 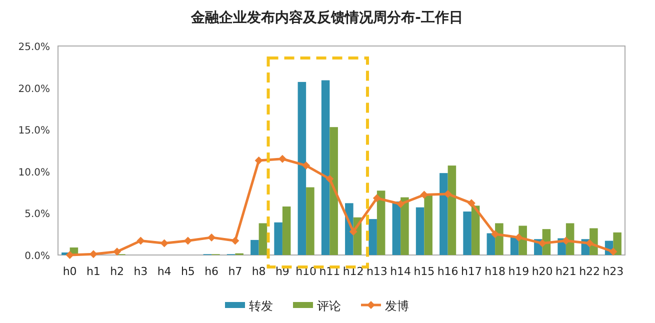 I want to click on chart-title: 金融企业发布内容及反馈情况周分布-工作日, so click(x=326, y=17).